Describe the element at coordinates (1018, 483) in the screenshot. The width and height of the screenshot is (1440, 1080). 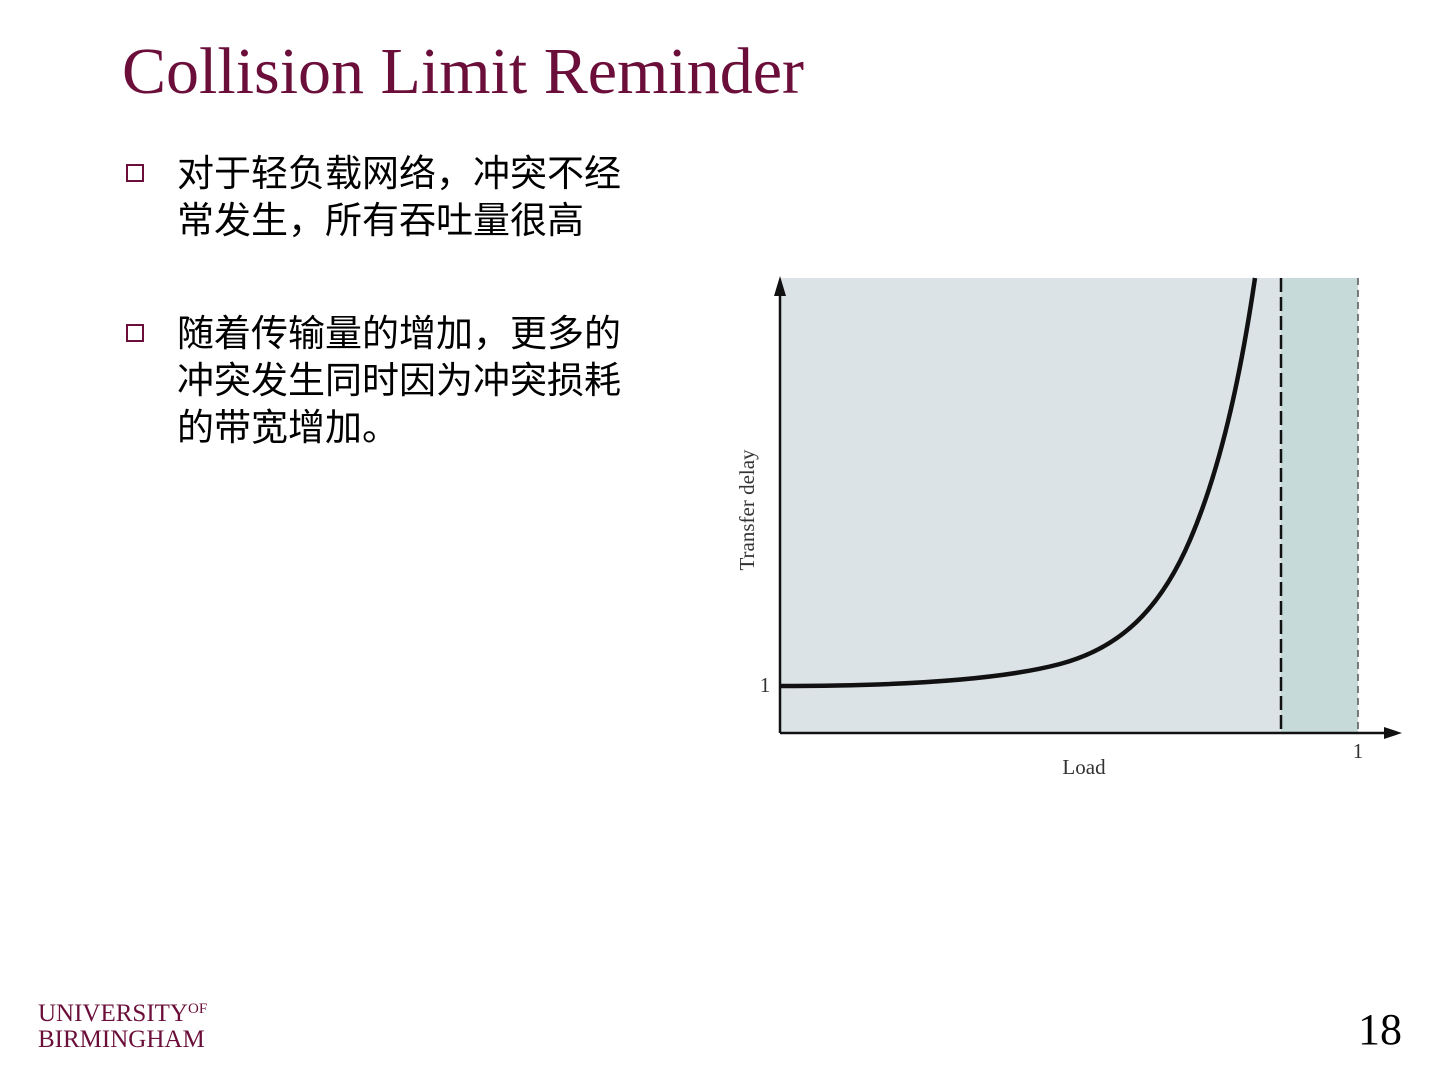
I see `delay-curve` at that location.